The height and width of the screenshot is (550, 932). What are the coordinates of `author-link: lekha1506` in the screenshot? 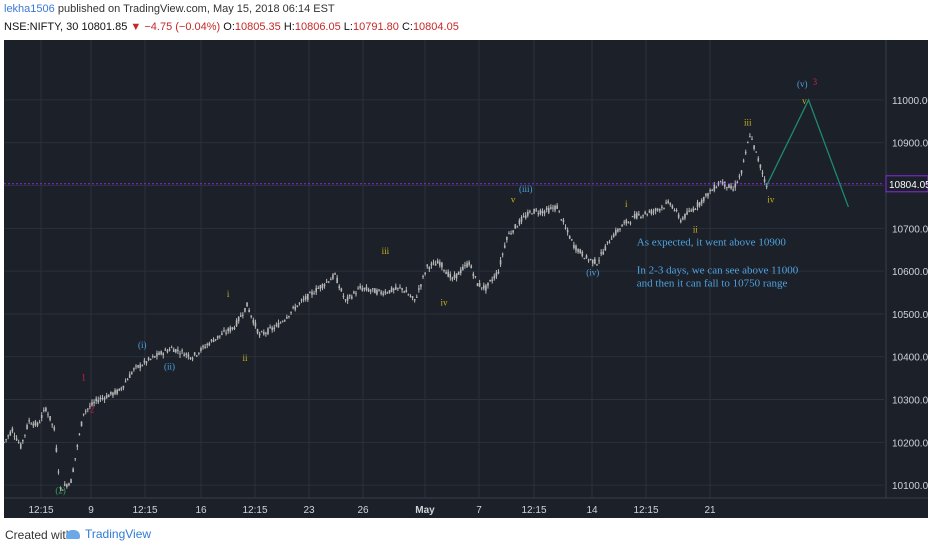 It's located at (29, 9).